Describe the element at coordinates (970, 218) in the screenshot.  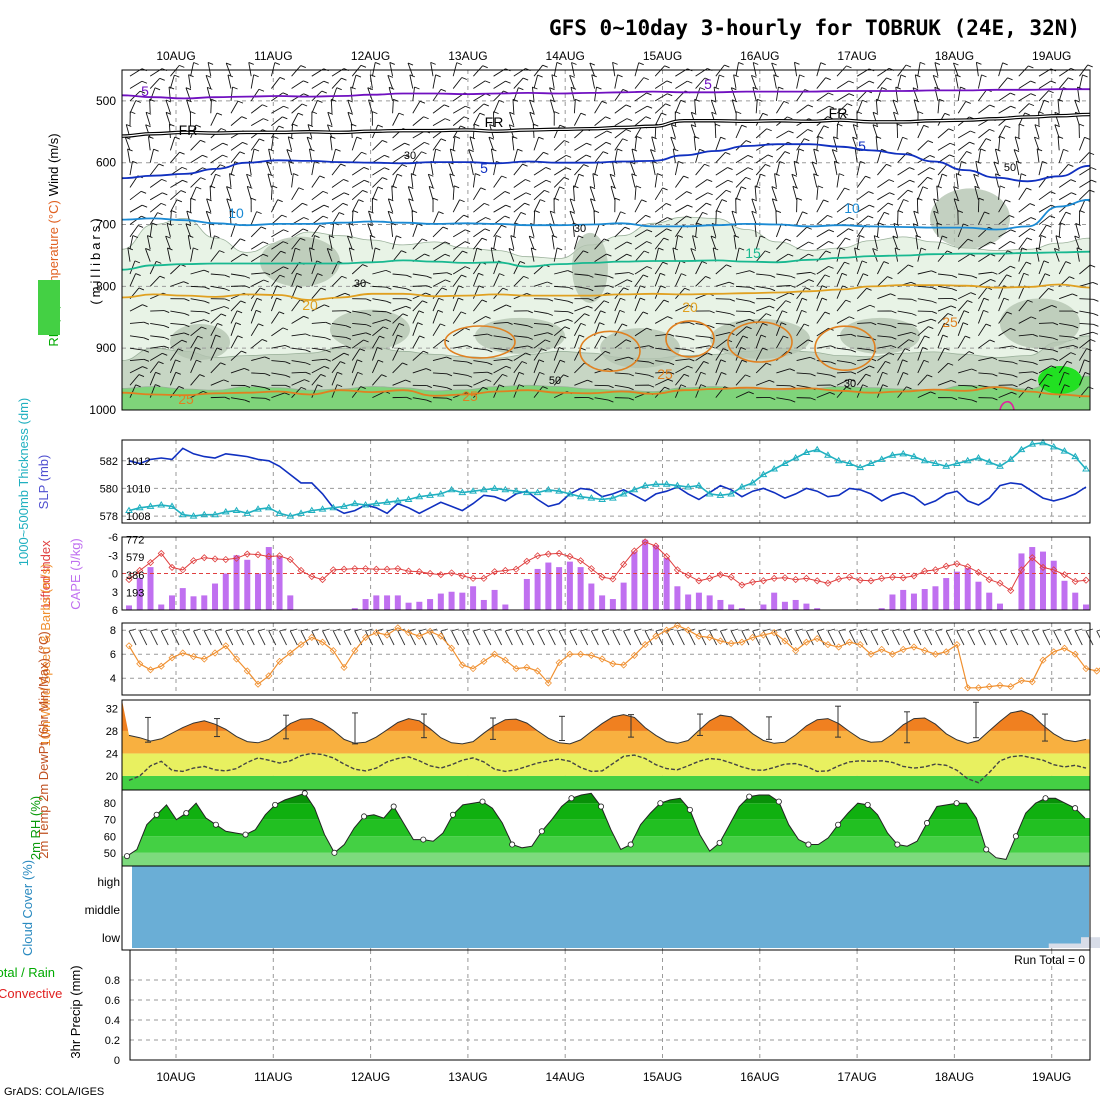
I see `rh-blob` at that location.